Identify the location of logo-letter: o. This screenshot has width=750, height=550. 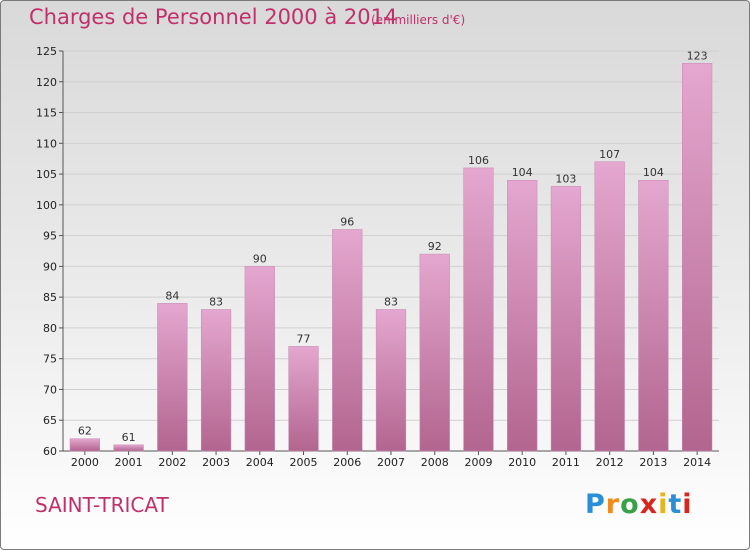
(630, 504).